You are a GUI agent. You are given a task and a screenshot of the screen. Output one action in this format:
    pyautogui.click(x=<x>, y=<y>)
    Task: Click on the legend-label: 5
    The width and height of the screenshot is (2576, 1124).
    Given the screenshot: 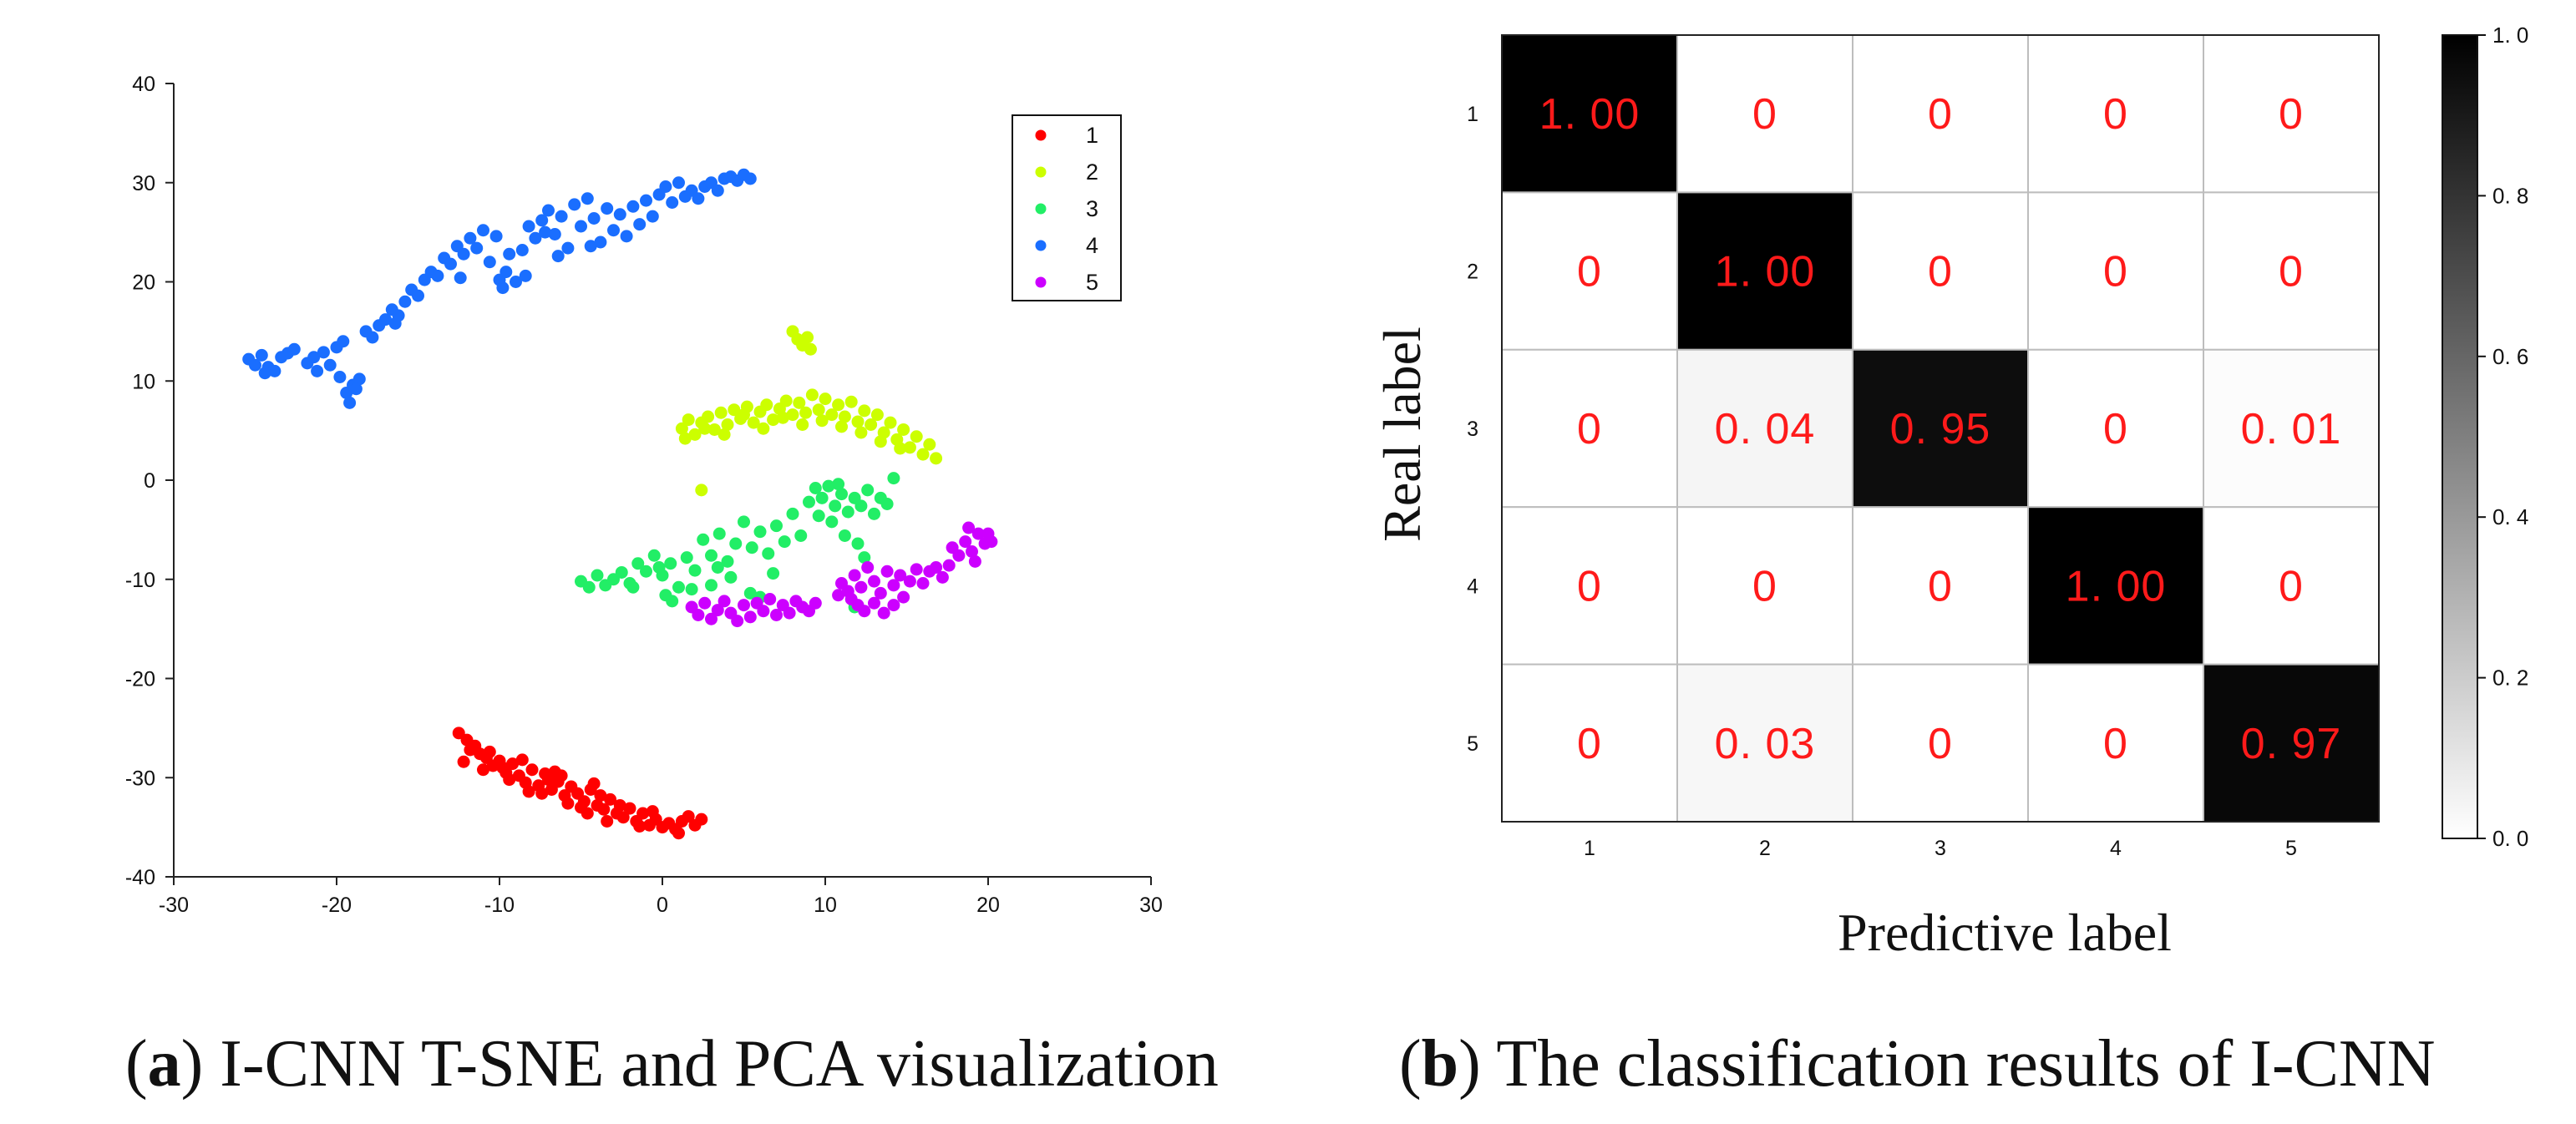 What is the action you would take?
    pyautogui.click(x=1092, y=282)
    